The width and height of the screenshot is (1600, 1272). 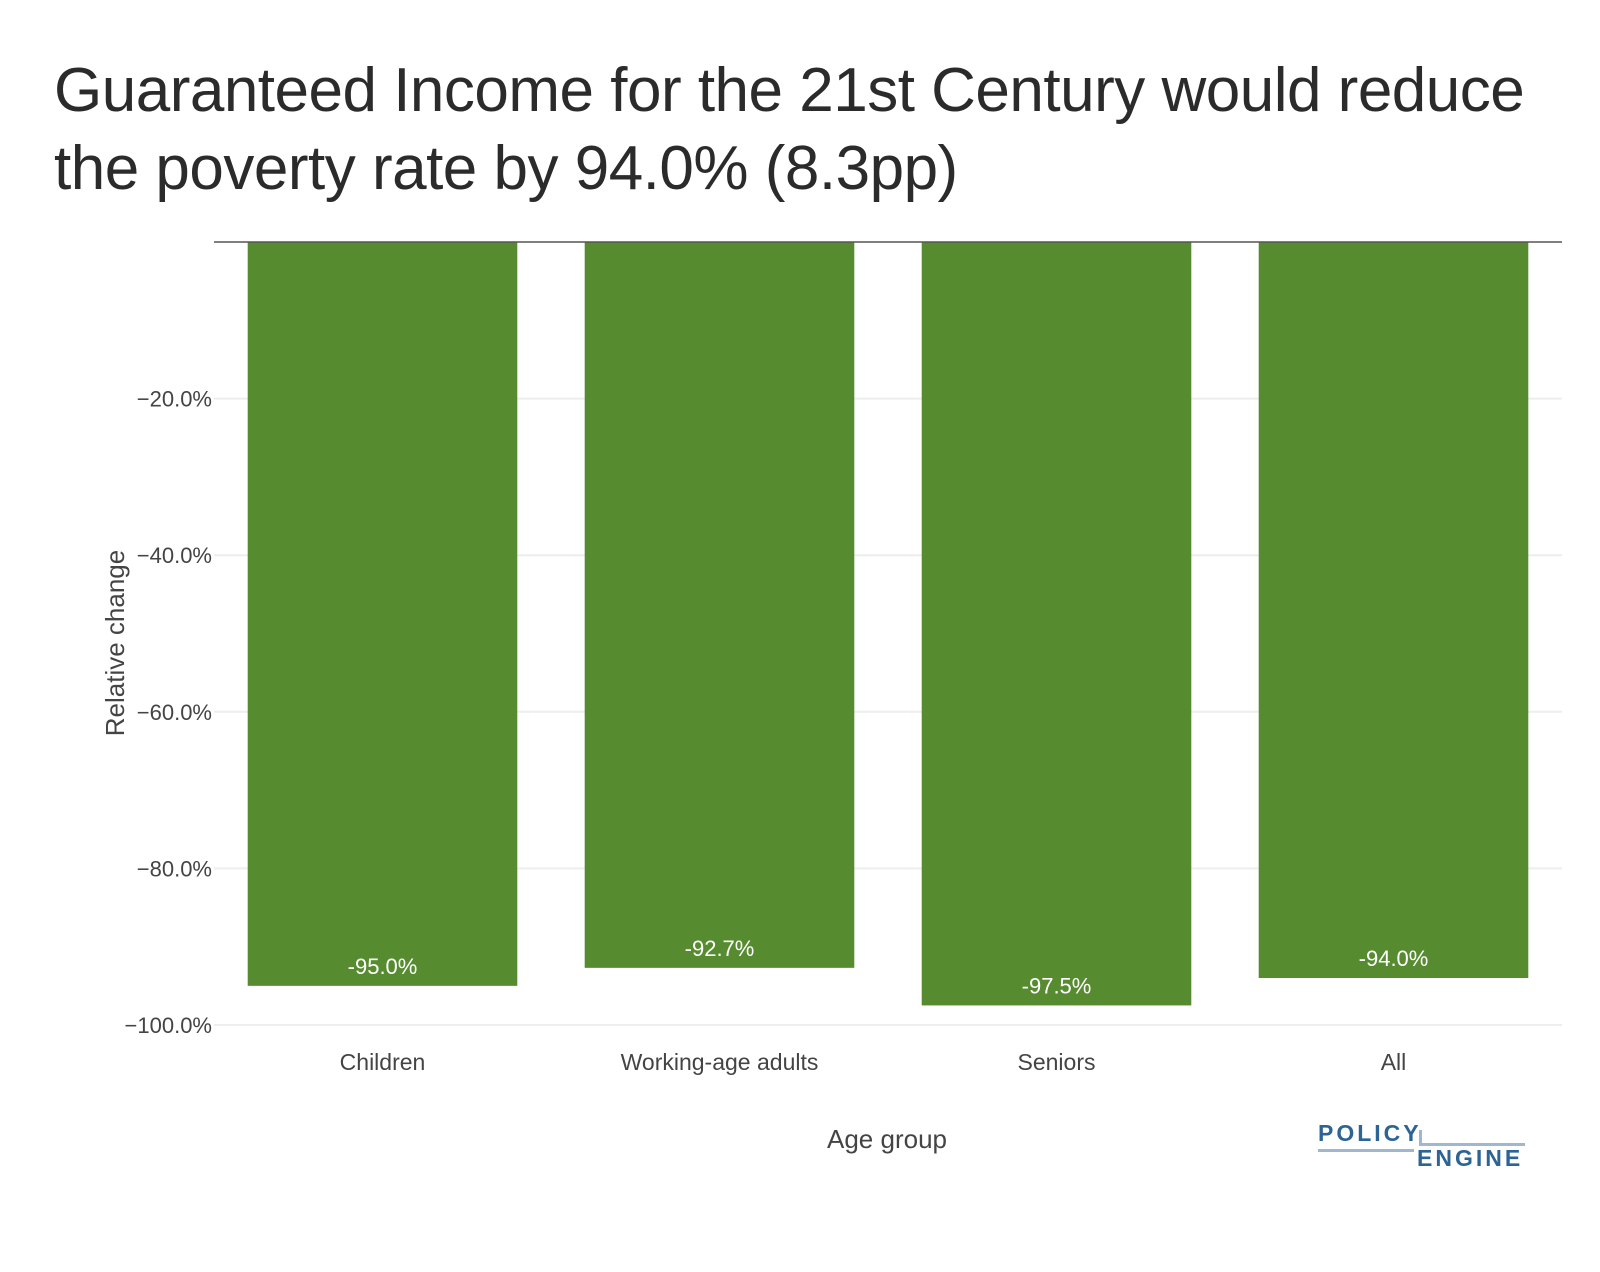 What do you see at coordinates (887, 1139) in the screenshot?
I see `x-axis-title: Age group` at bounding box center [887, 1139].